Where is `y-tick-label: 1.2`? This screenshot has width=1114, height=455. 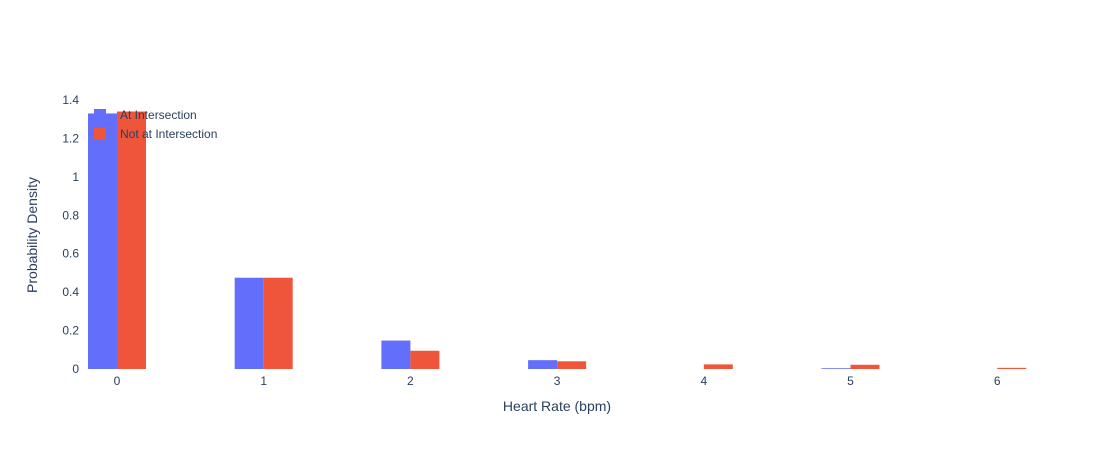
y-tick-label: 1.2 is located at coordinates (70, 138).